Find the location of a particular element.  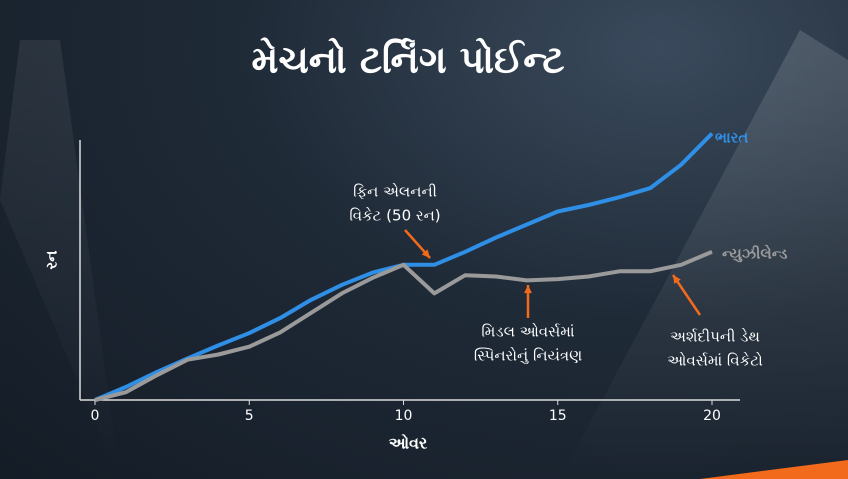

series-label: ન્યુઝીલેન્ડ is located at coordinates (755, 252).